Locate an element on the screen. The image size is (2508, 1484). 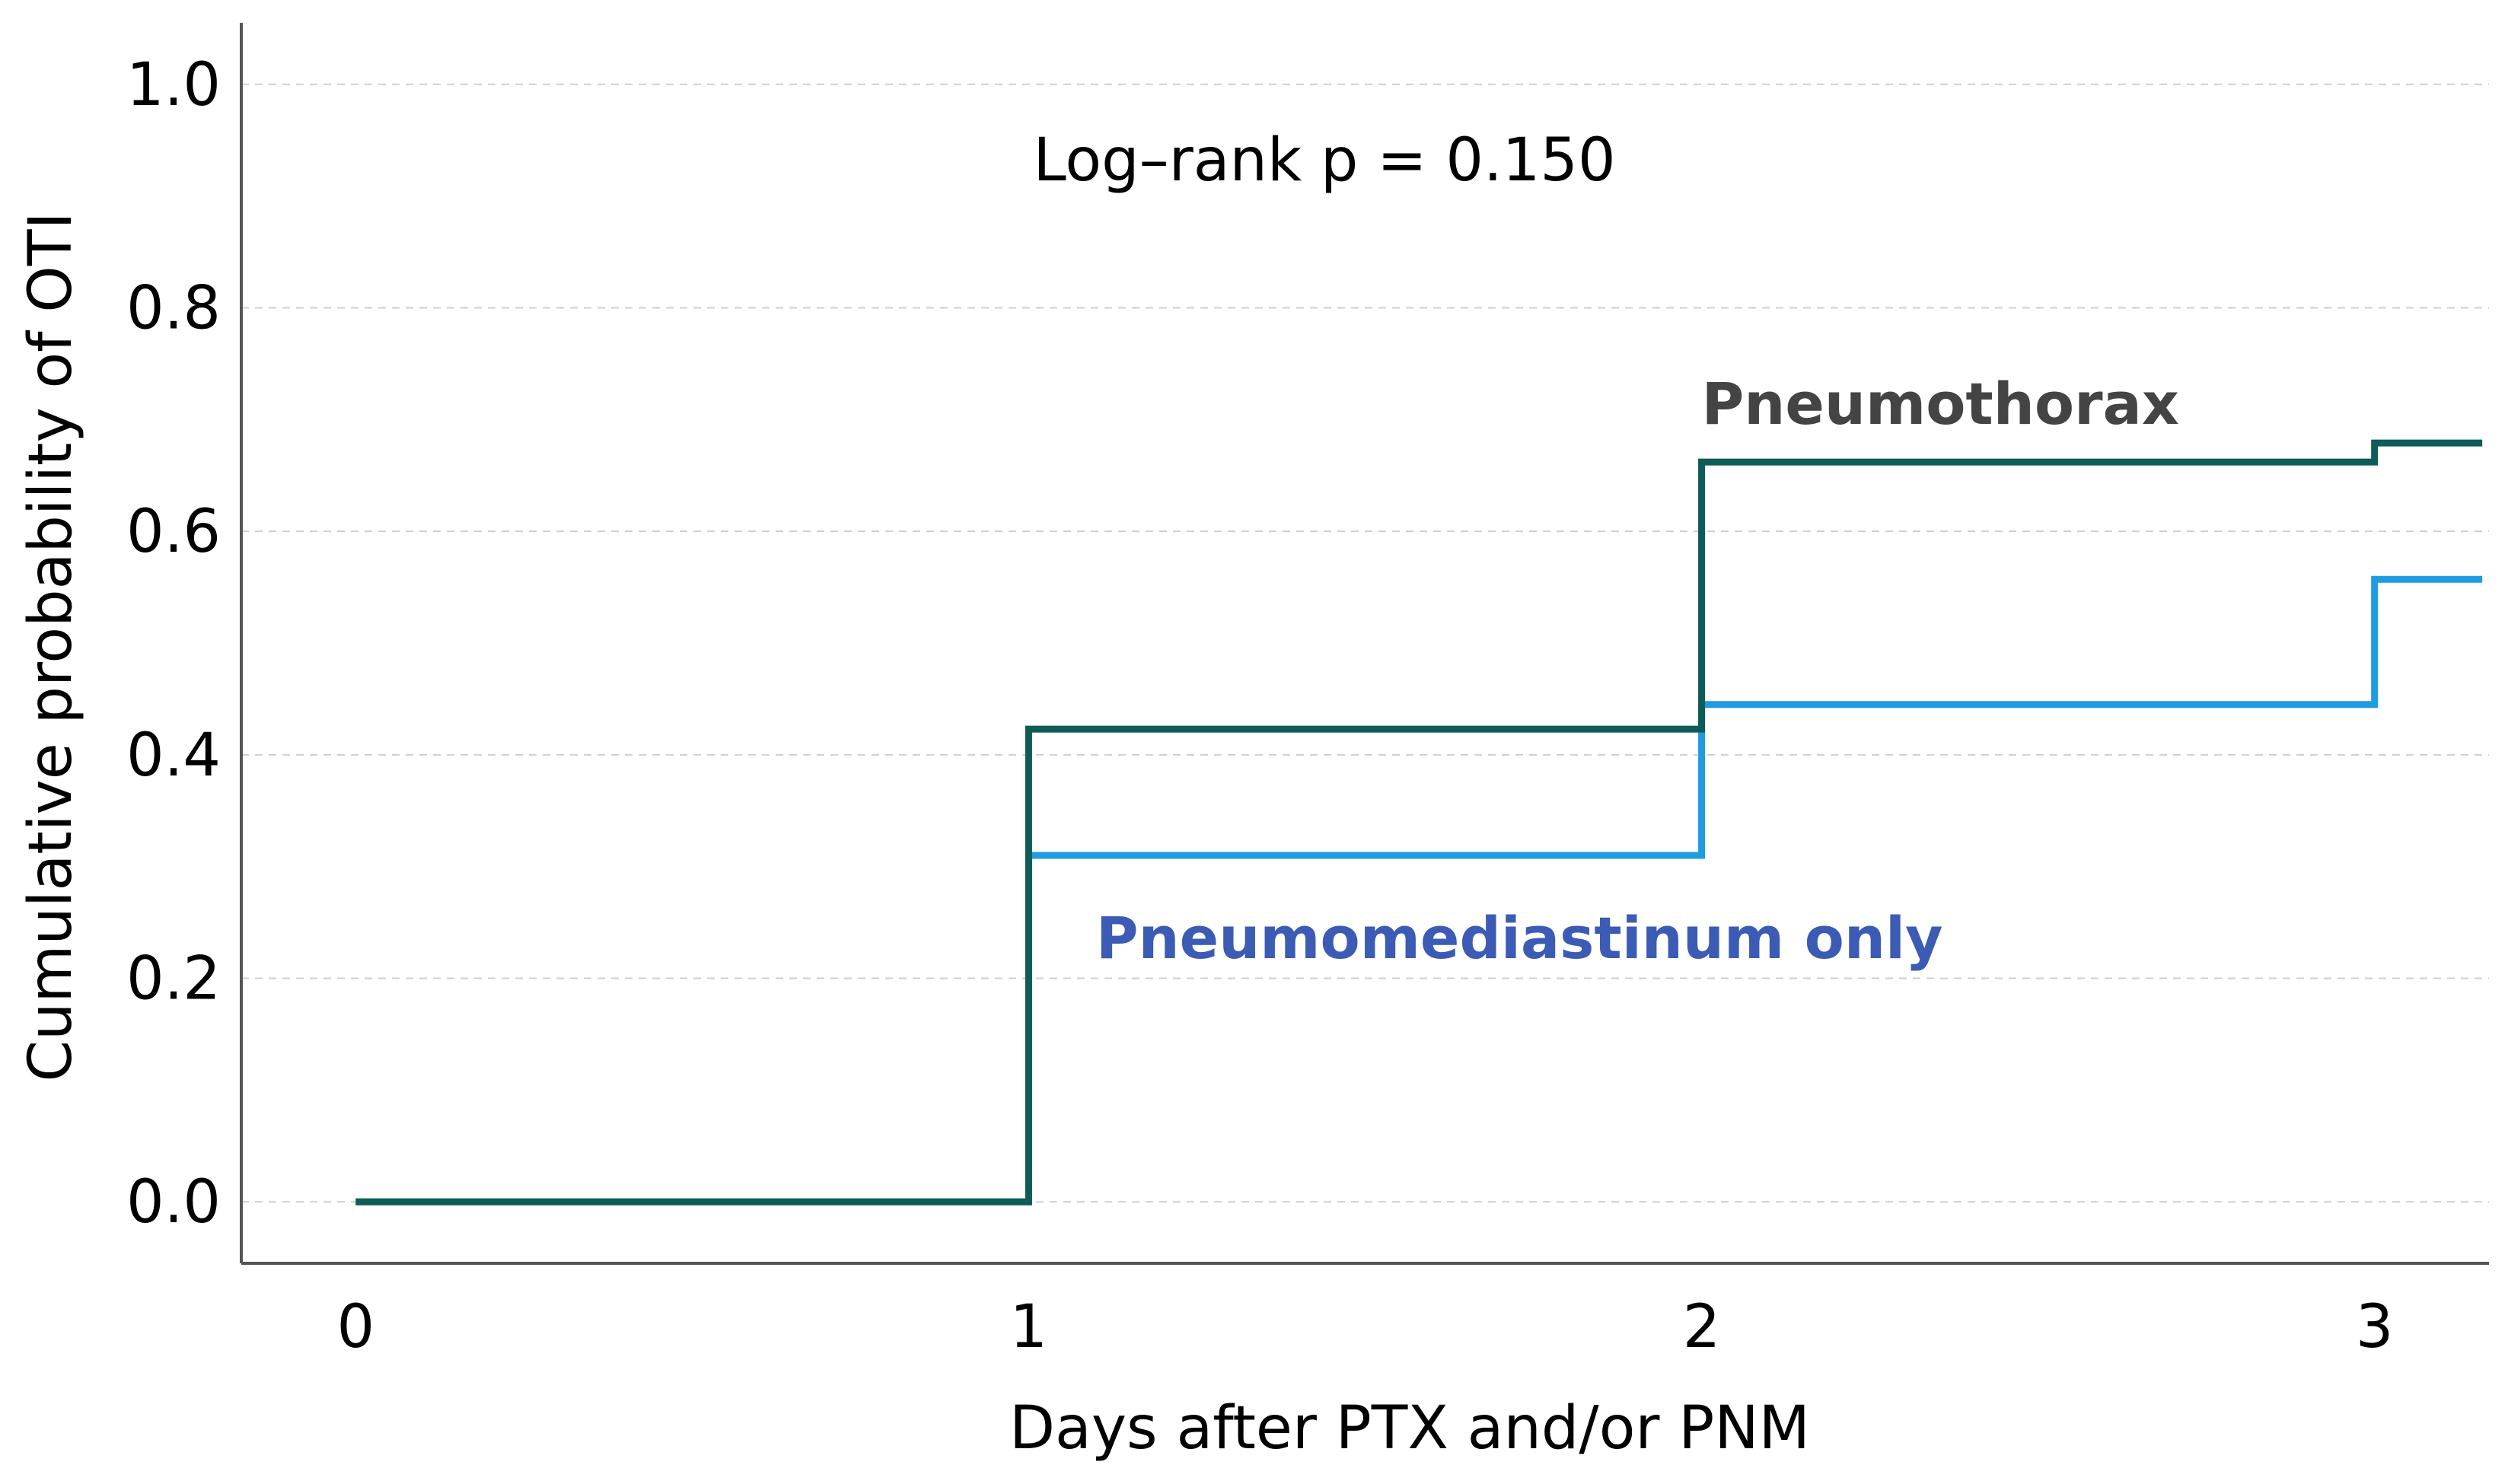
y-tick-label: 0.8 is located at coordinates (173, 308).